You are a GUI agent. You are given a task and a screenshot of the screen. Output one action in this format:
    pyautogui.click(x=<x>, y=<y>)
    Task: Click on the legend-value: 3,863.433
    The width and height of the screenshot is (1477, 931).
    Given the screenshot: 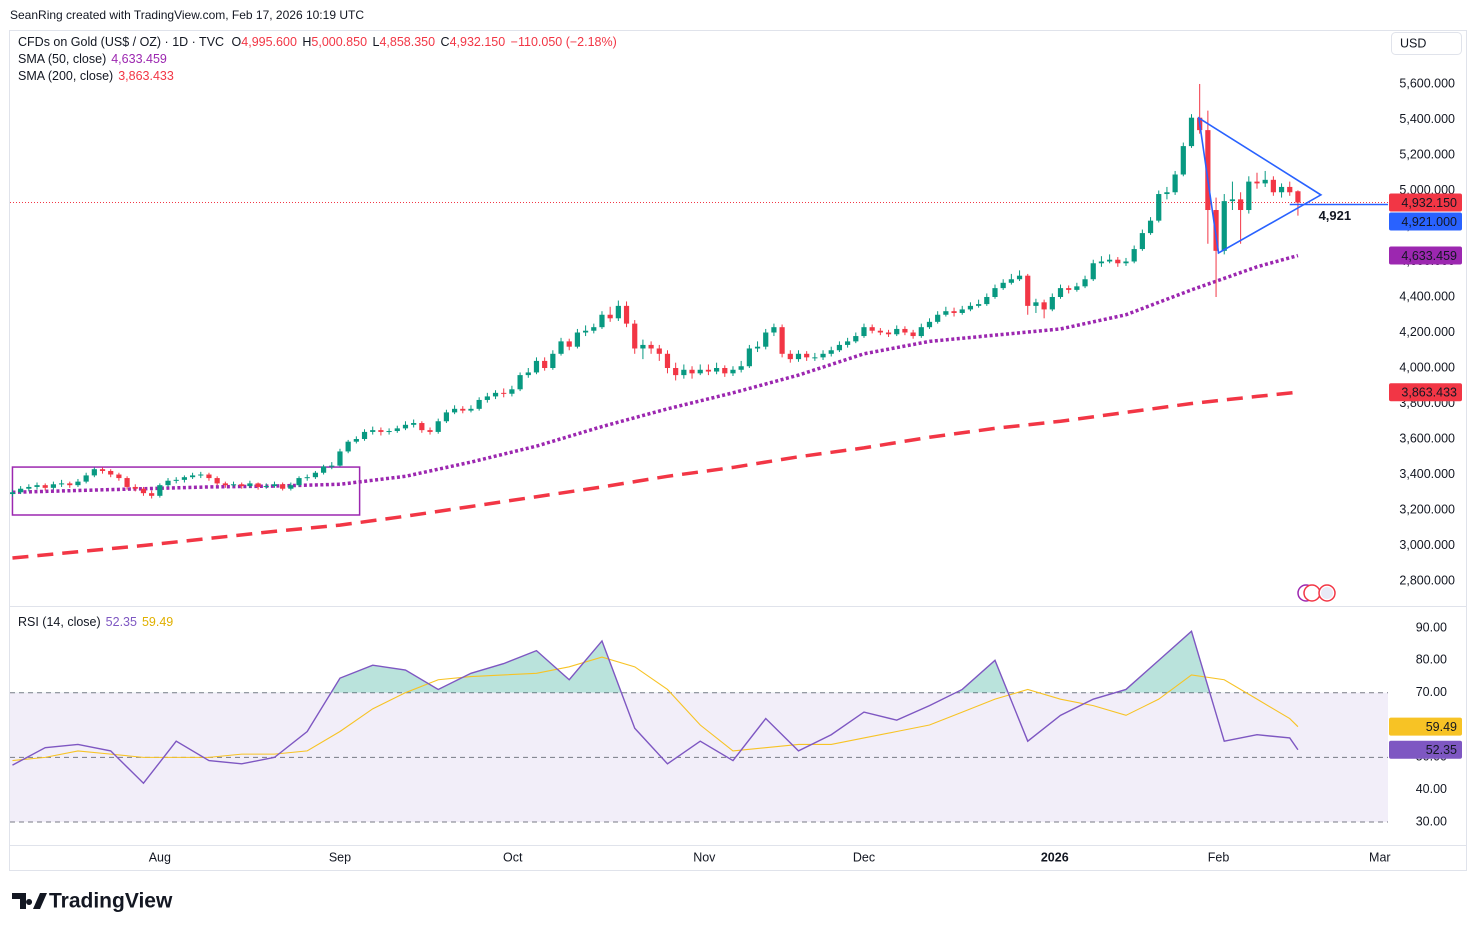 What is the action you would take?
    pyautogui.click(x=146, y=76)
    